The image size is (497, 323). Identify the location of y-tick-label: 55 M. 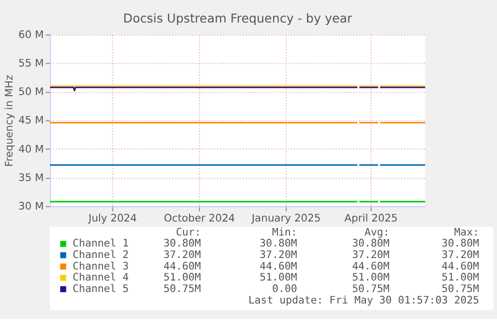
(31, 63).